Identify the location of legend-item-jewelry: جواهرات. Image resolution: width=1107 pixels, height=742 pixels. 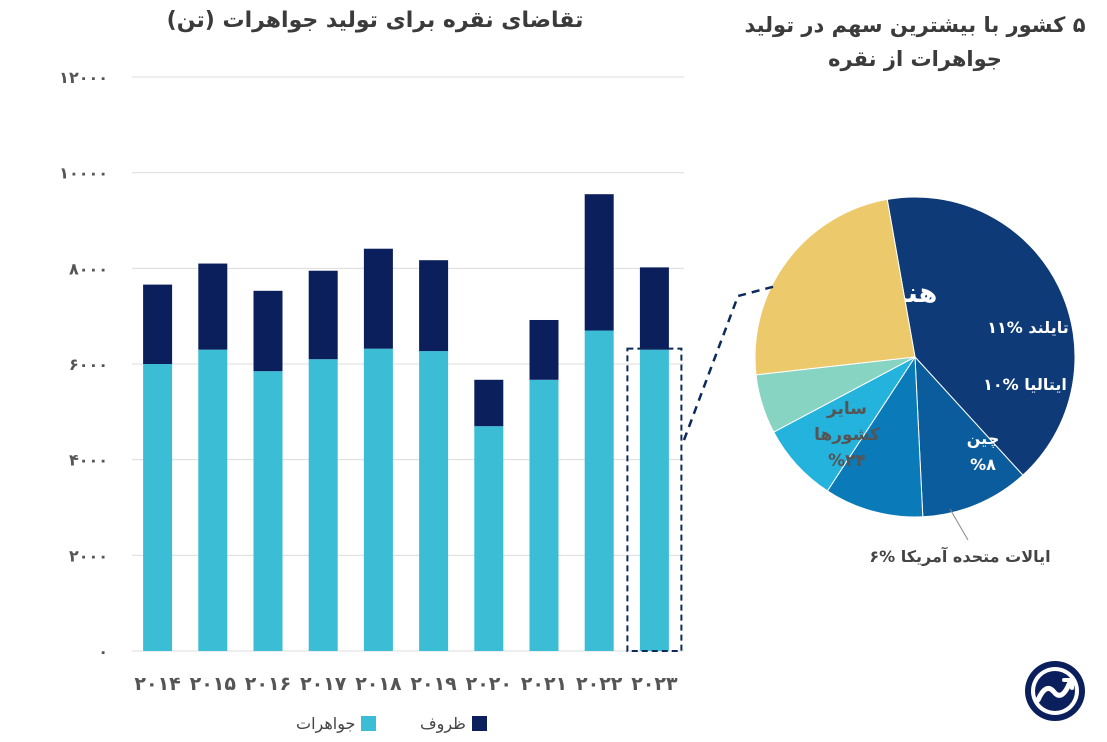
(336, 723).